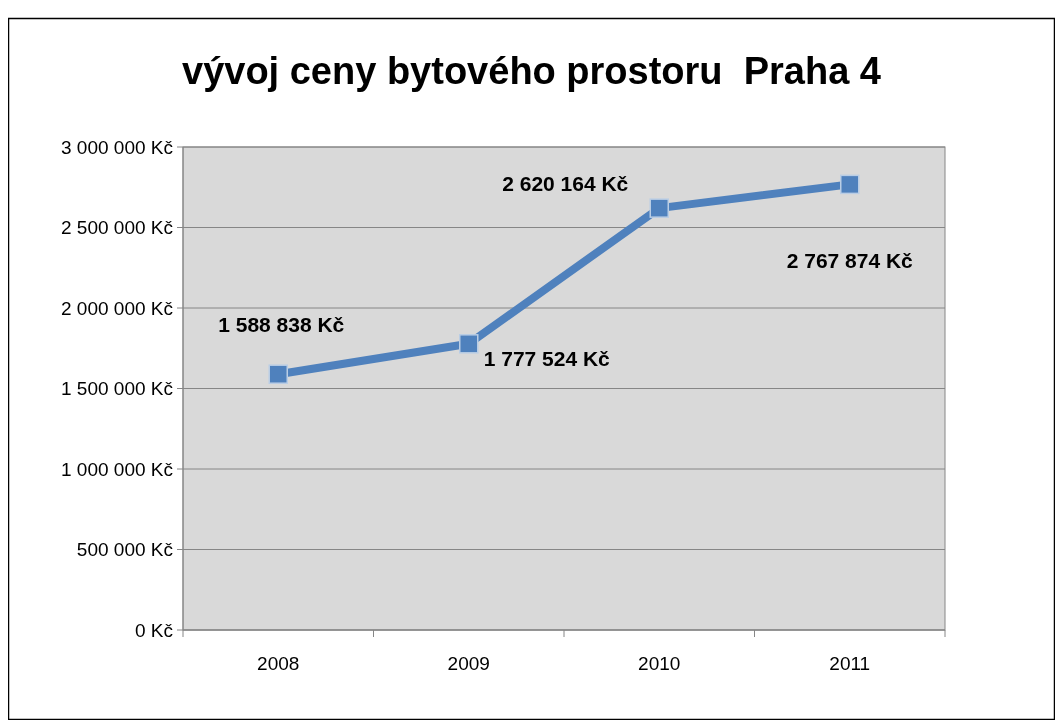  I want to click on y-tick-label: 0 Kč, so click(153, 630).